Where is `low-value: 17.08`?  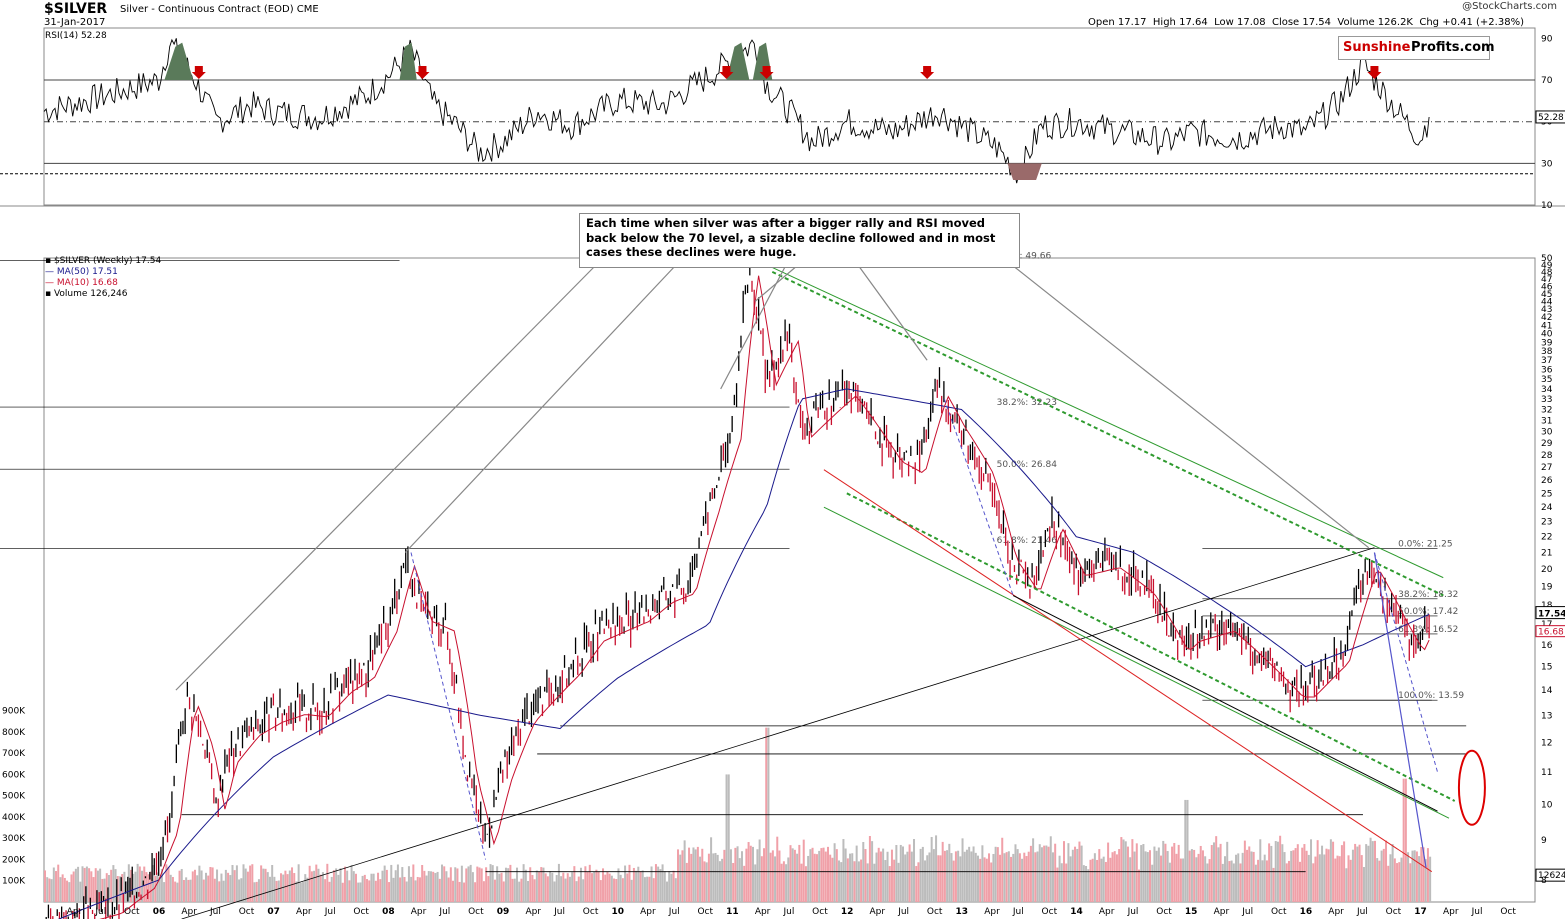 low-value: 17.08 is located at coordinates (1251, 22).